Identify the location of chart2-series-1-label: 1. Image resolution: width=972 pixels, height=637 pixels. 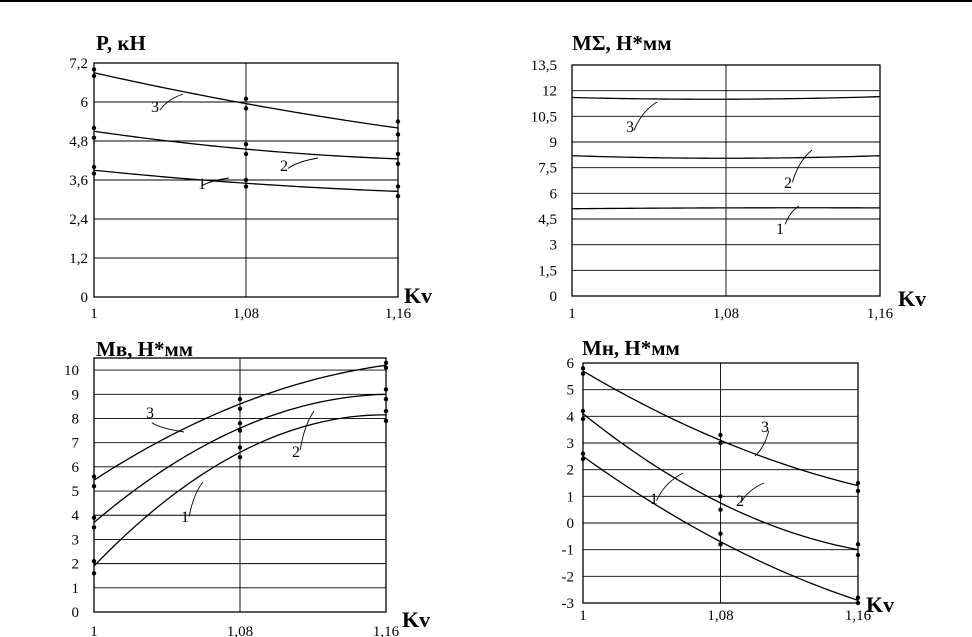
(780, 229).